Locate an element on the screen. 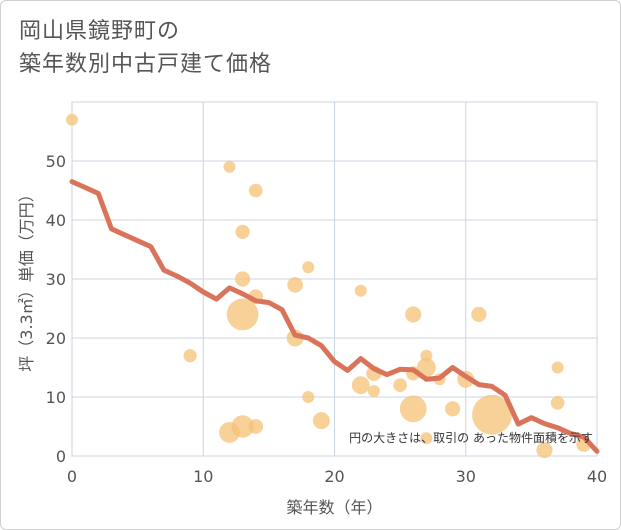  chart-title: 岡山県鏡野町の 築年数別中古戸建て価格 is located at coordinates (145, 48).